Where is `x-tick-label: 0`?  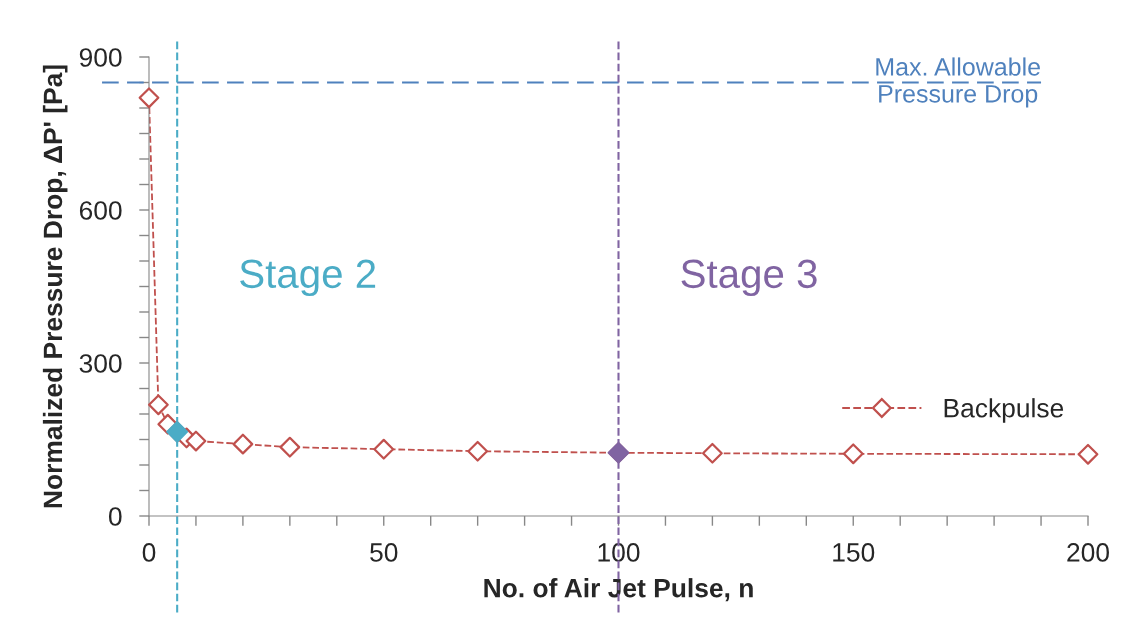 x-tick-label: 0 is located at coordinates (149, 552).